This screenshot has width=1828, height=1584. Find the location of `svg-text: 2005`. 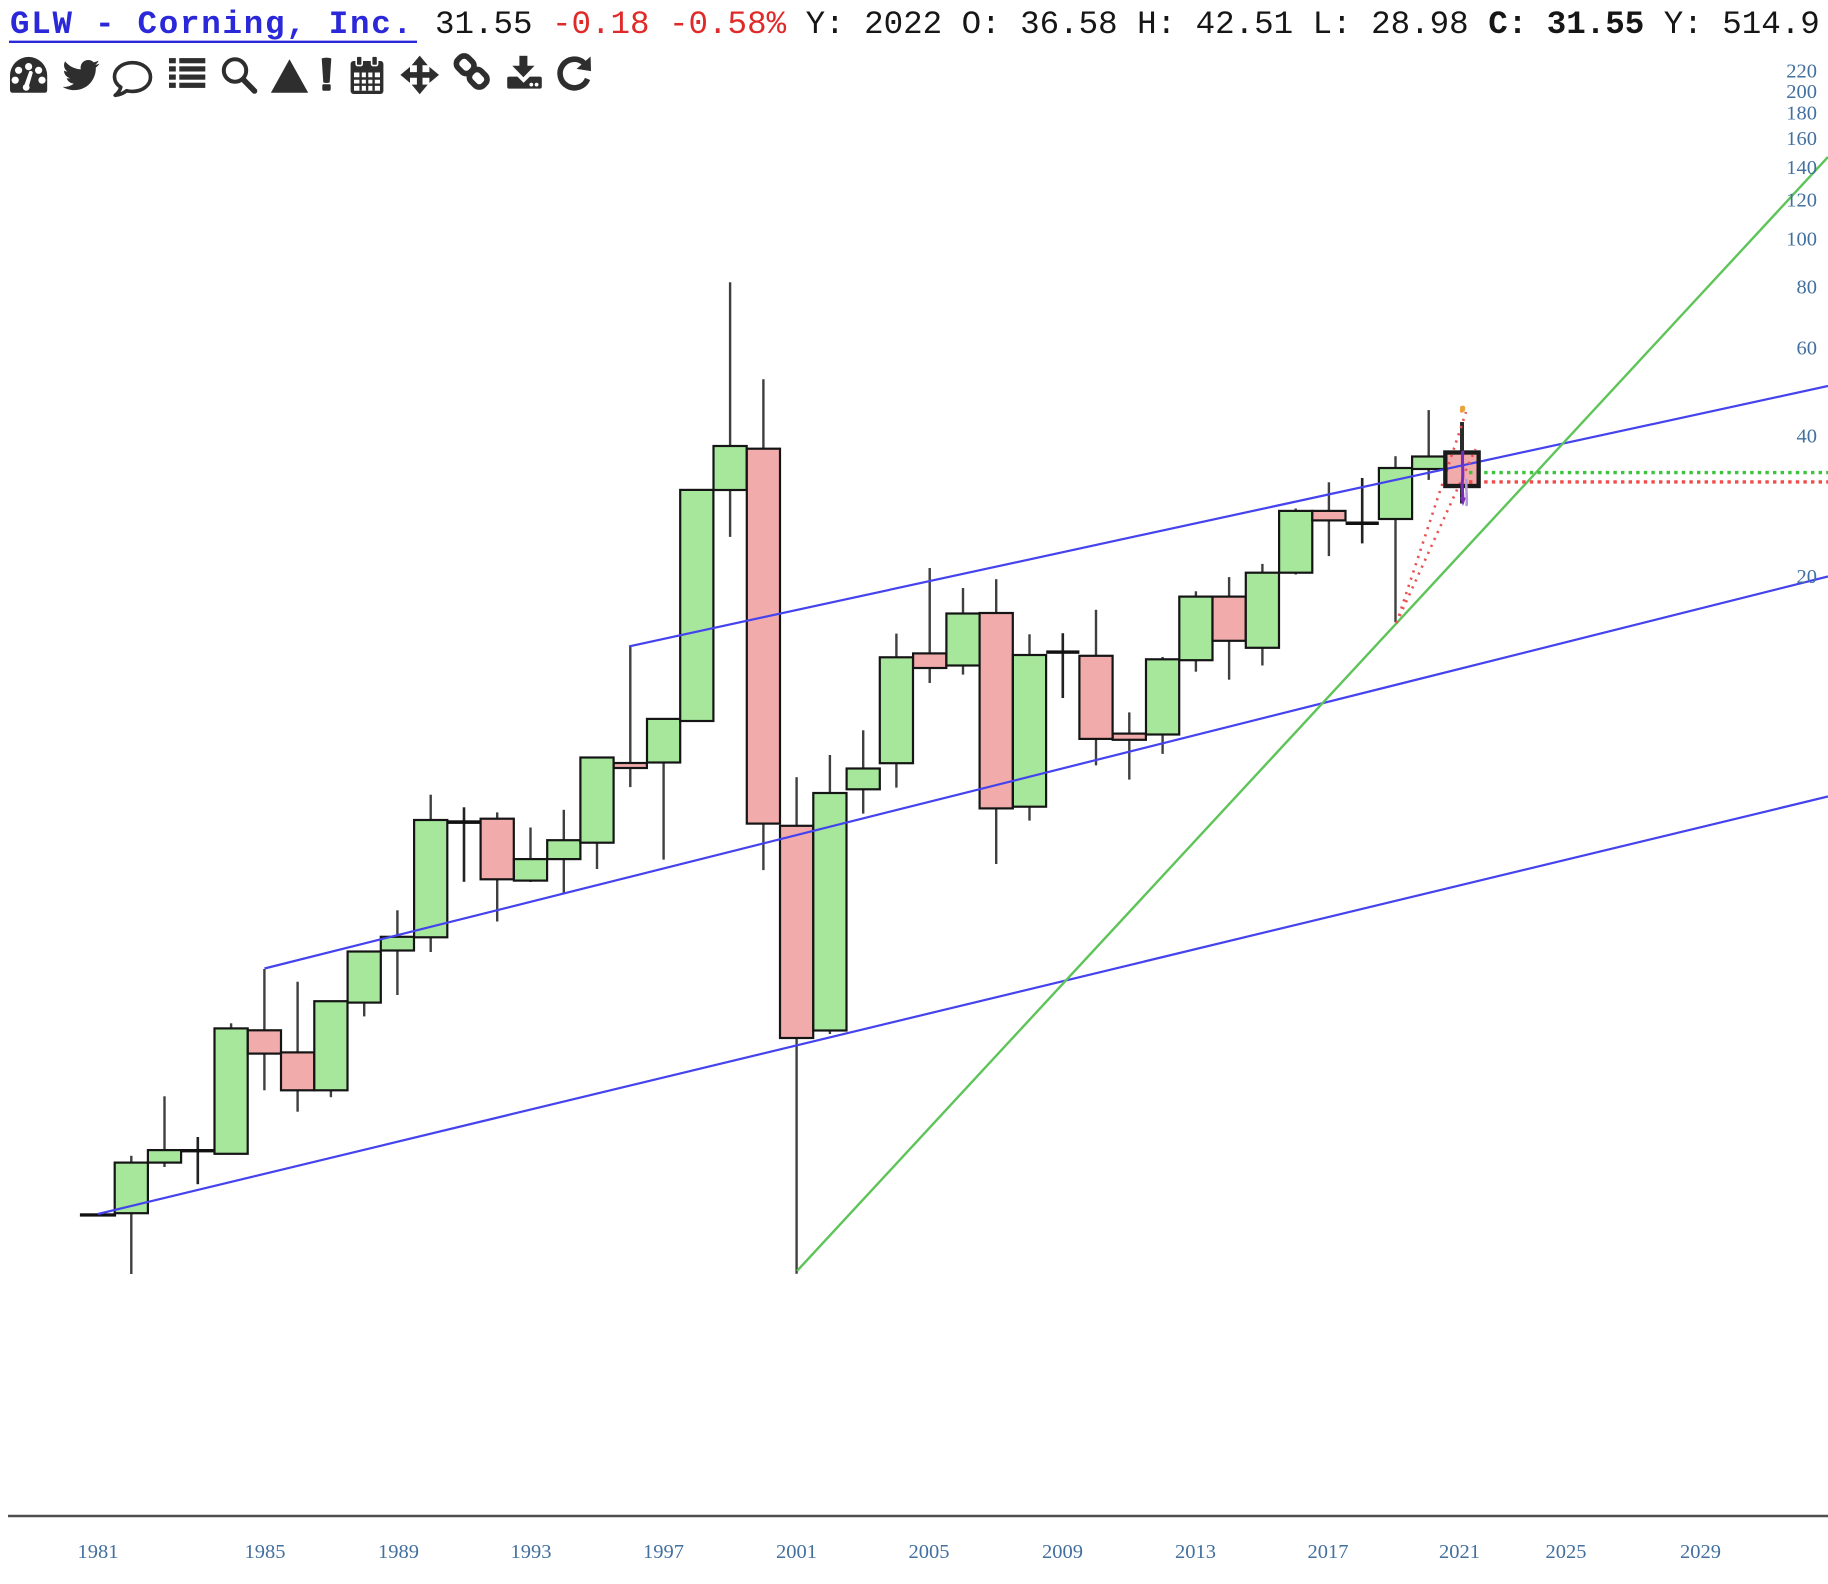

svg-text: 2005 is located at coordinates (929, 1552).